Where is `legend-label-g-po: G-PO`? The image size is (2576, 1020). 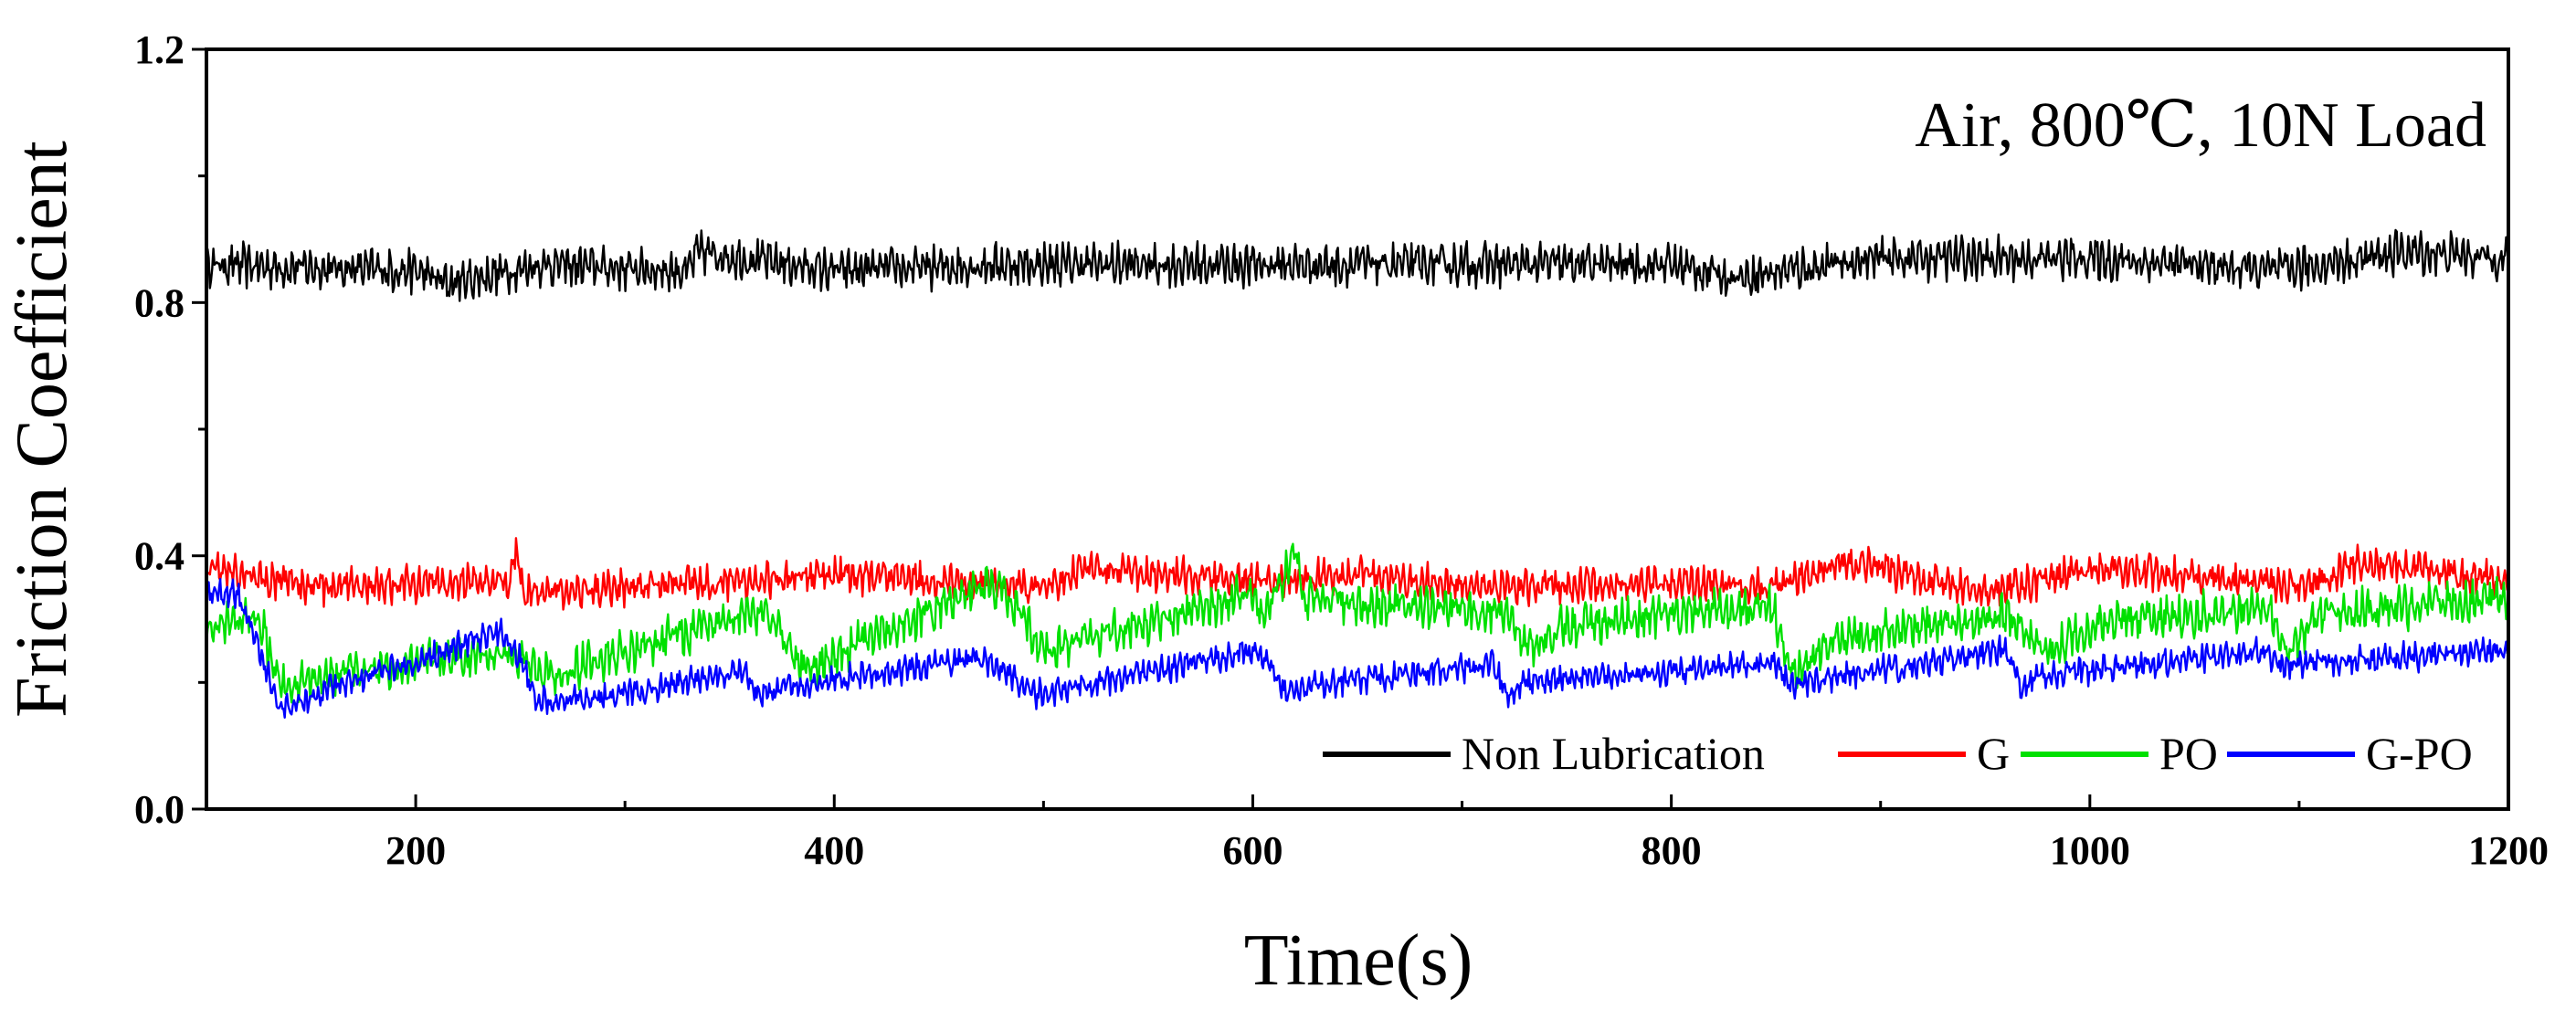
legend-label-g-po: G-PO is located at coordinates (2419, 754).